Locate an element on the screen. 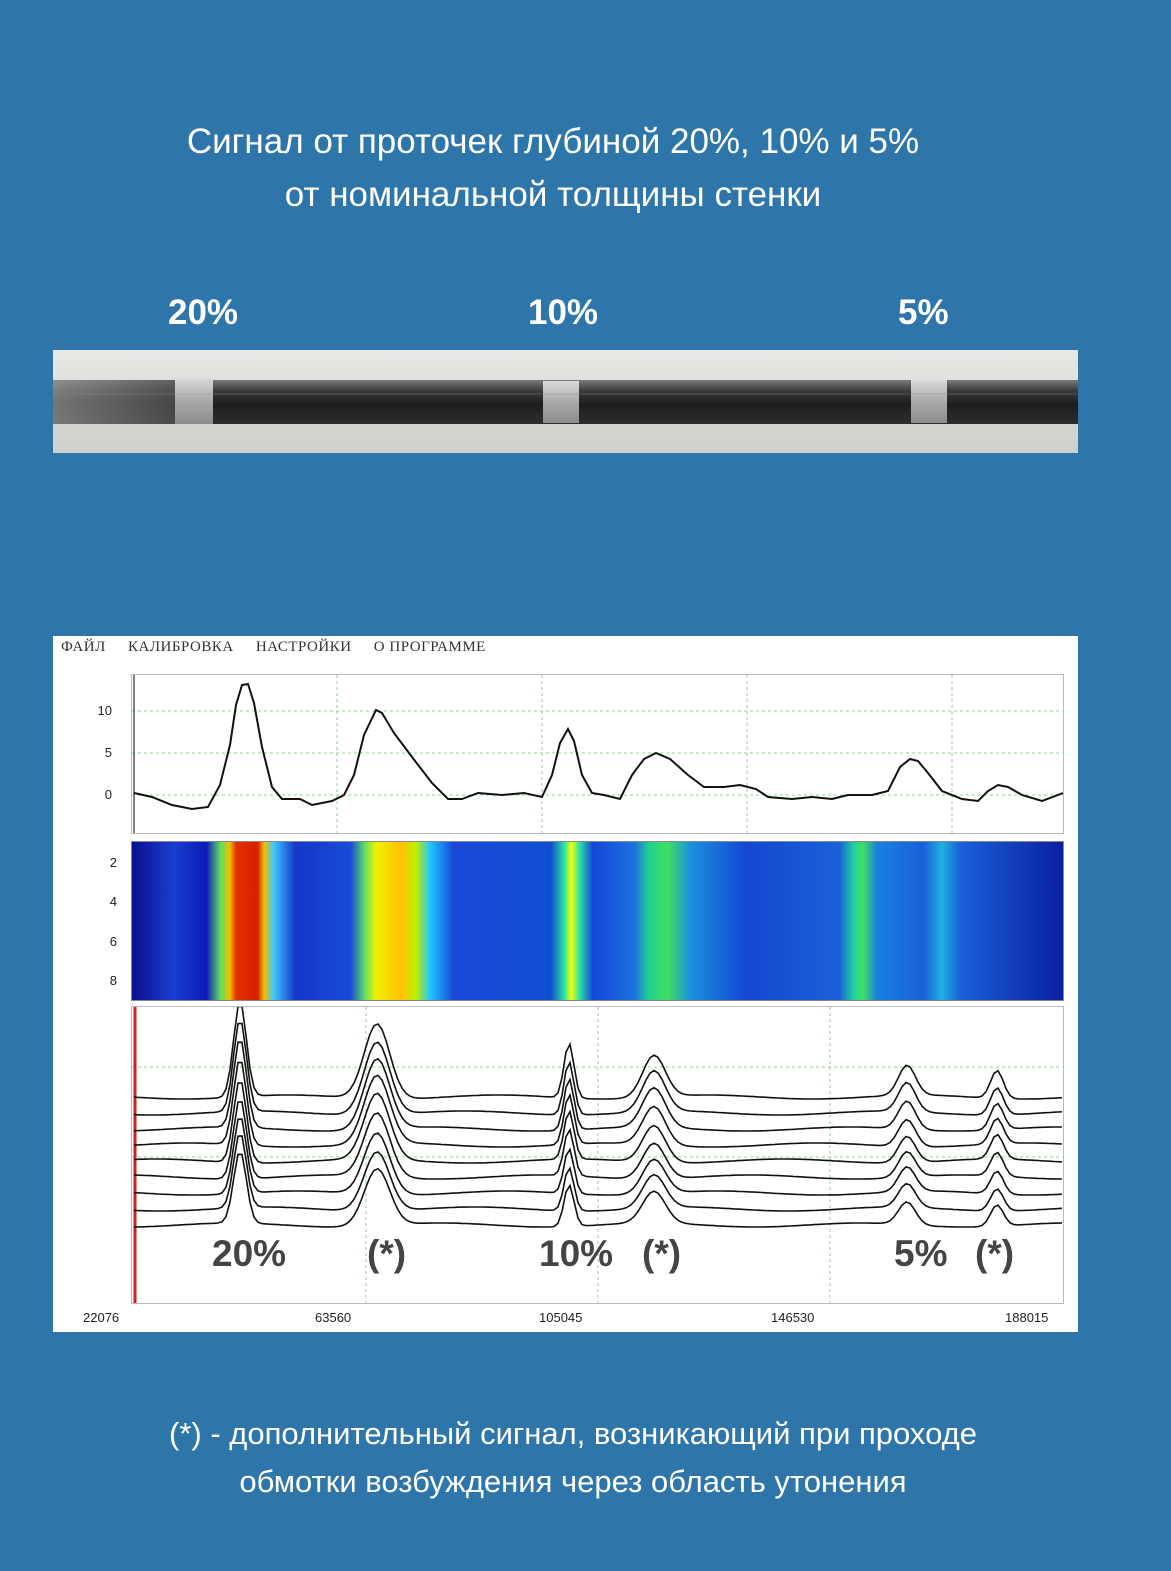 The width and height of the screenshot is (1171, 1571). xtick-1: 22076 is located at coordinates (101, 1317).